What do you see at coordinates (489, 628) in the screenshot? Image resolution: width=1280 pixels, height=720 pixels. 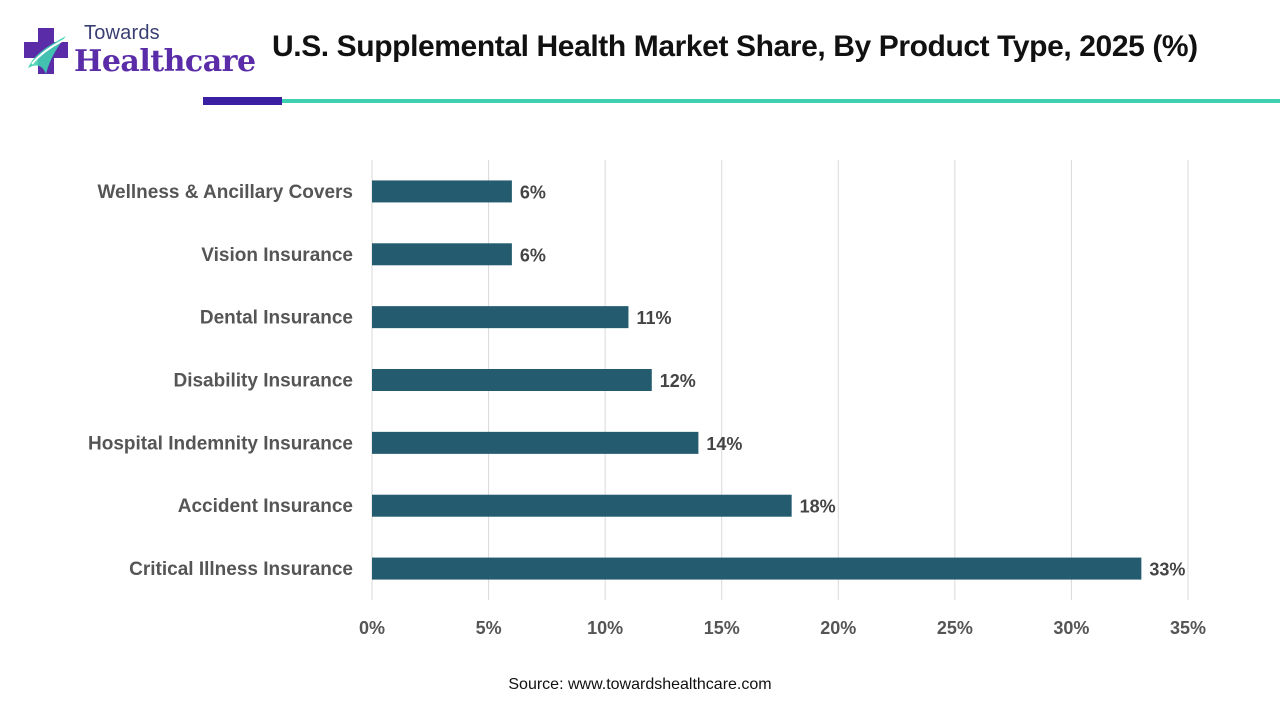 I see `x-tick-label: 5%` at bounding box center [489, 628].